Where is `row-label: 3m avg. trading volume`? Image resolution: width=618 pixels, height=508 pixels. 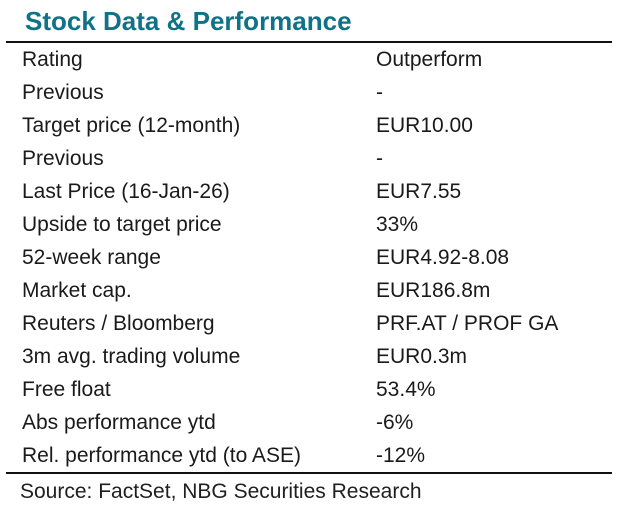 row-label: 3m avg. trading volume is located at coordinates (131, 356).